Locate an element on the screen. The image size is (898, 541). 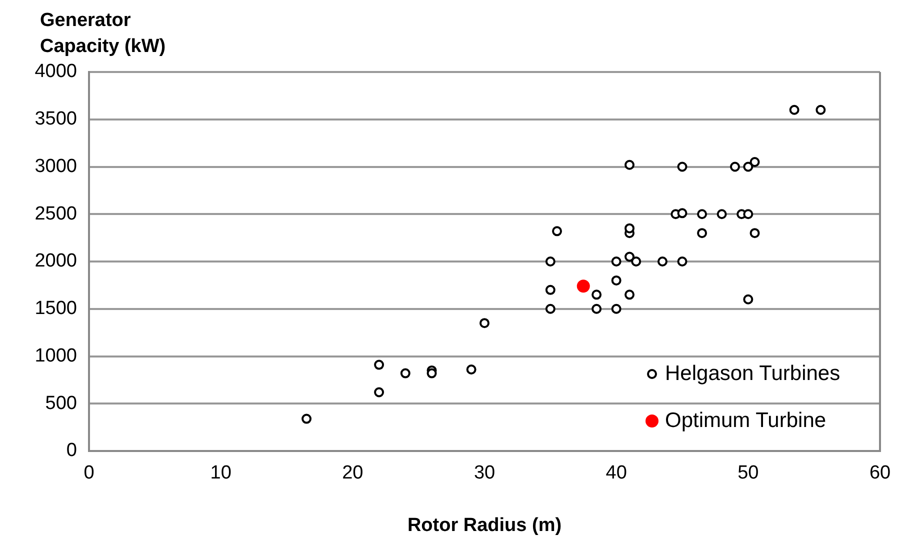
x-tick-label: 60 is located at coordinates (880, 473).